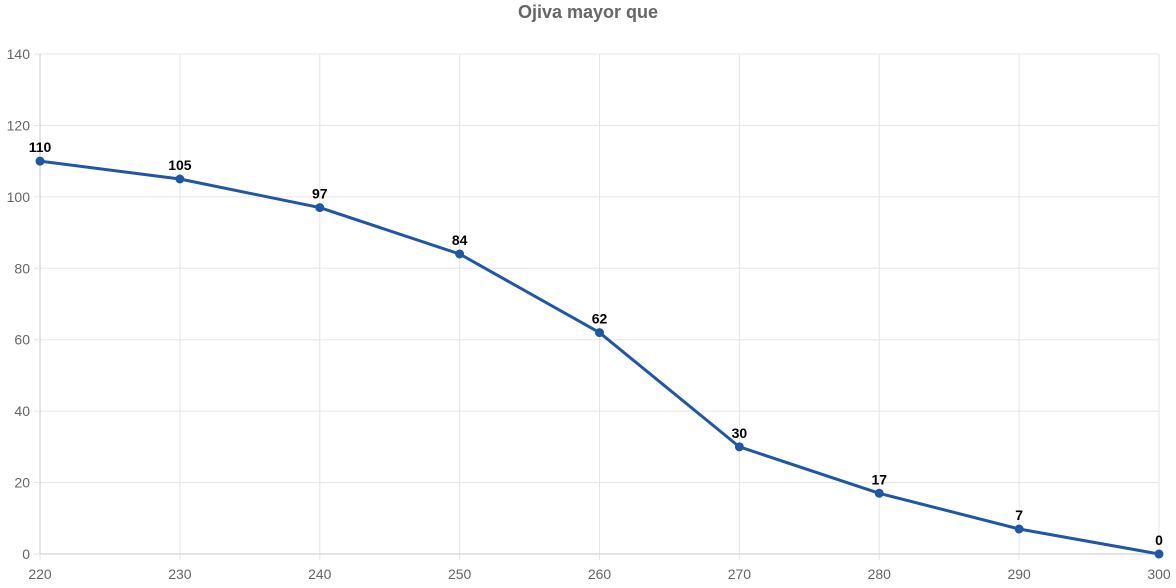  What do you see at coordinates (40, 574) in the screenshot?
I see `x-tick-label: 220` at bounding box center [40, 574].